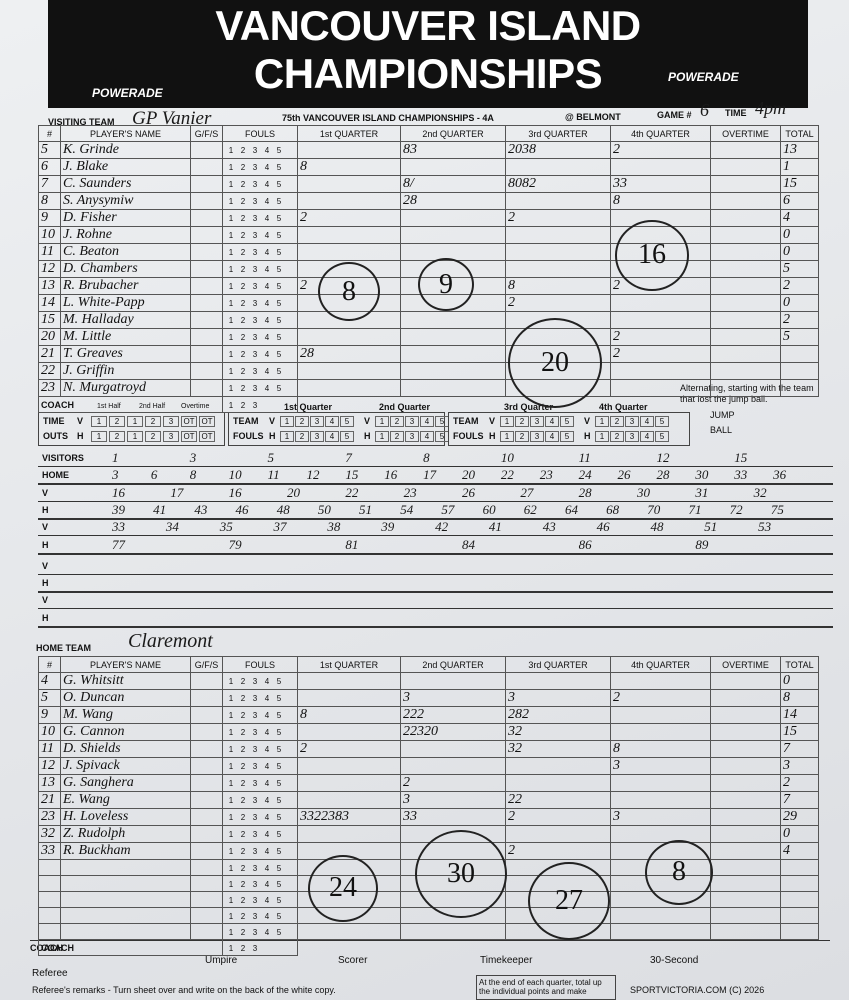 This screenshot has width=849, height=1000. What do you see at coordinates (799, 834) in the screenshot?
I see `cell: 0` at bounding box center [799, 834].